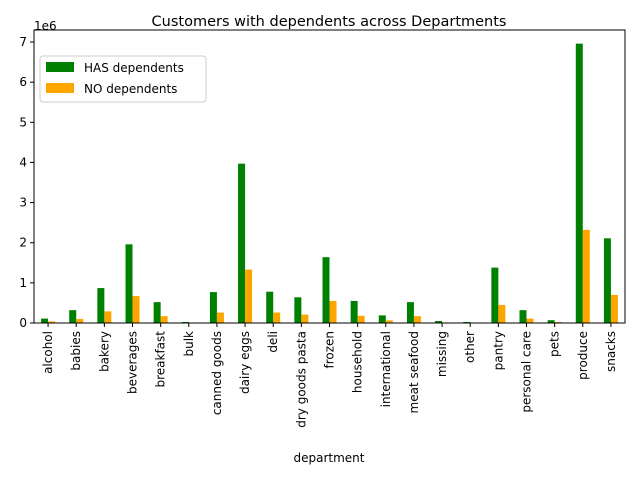 The height and width of the screenshot is (480, 640). I want to click on bar-no-pantry, so click(502, 313).